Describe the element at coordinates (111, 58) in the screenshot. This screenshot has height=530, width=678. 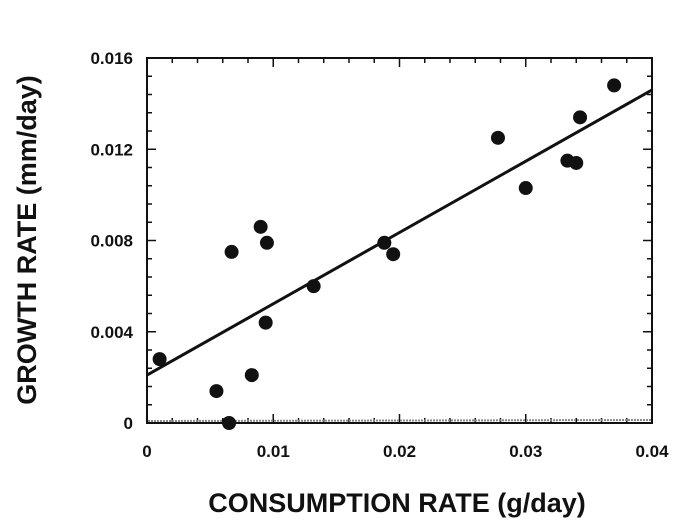
I see `y-tick-label: 0.016` at that location.